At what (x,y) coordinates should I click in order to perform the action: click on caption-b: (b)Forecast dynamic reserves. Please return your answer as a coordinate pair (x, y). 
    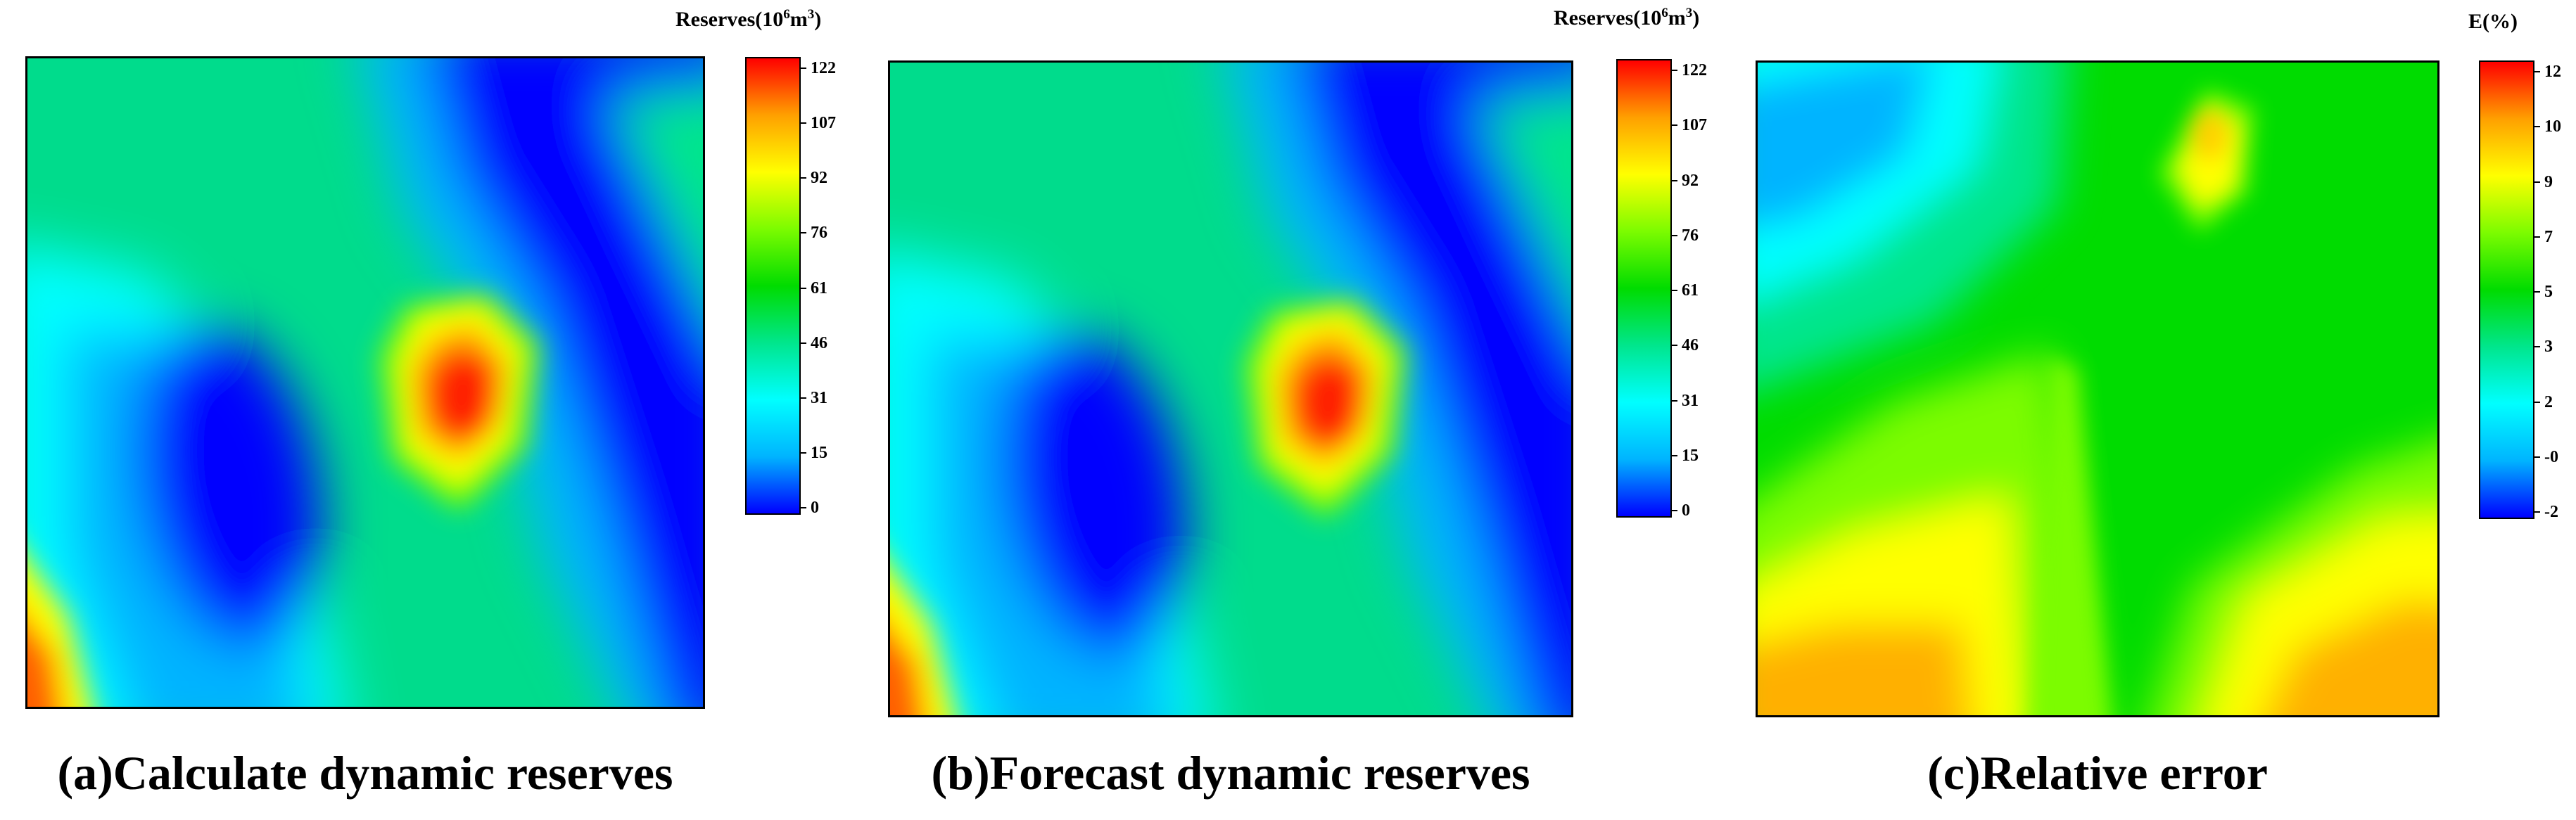
    Looking at the image, I should click on (1230, 773).